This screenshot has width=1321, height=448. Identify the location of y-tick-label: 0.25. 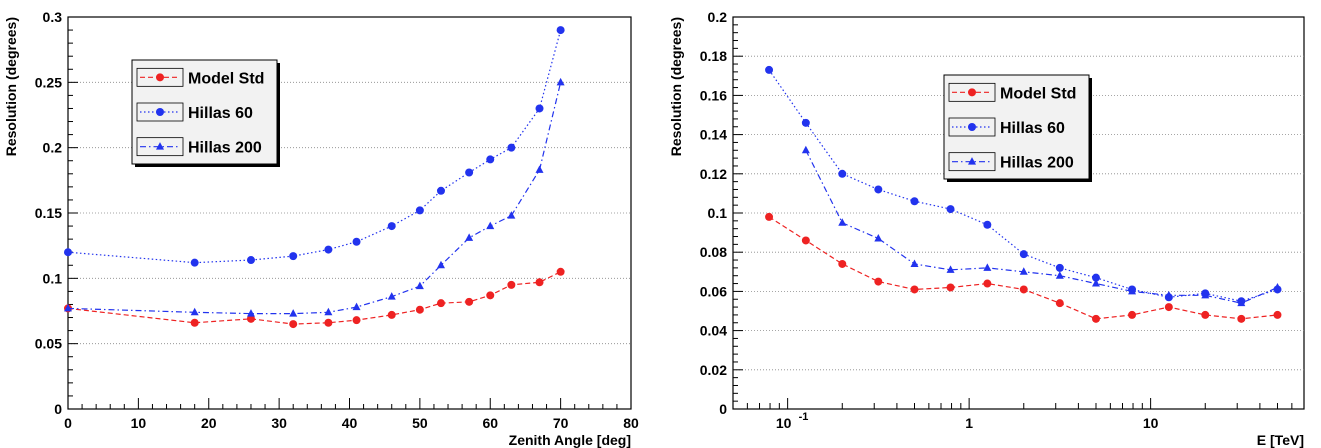
(48, 82).